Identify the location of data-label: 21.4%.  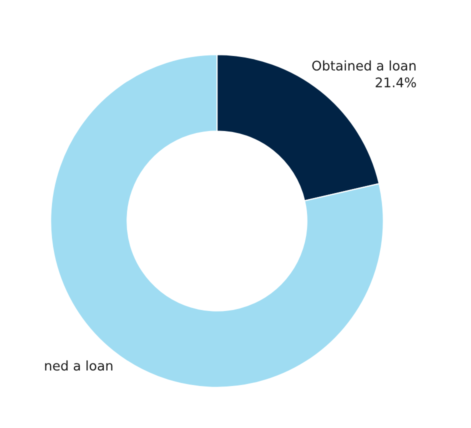
(396, 82).